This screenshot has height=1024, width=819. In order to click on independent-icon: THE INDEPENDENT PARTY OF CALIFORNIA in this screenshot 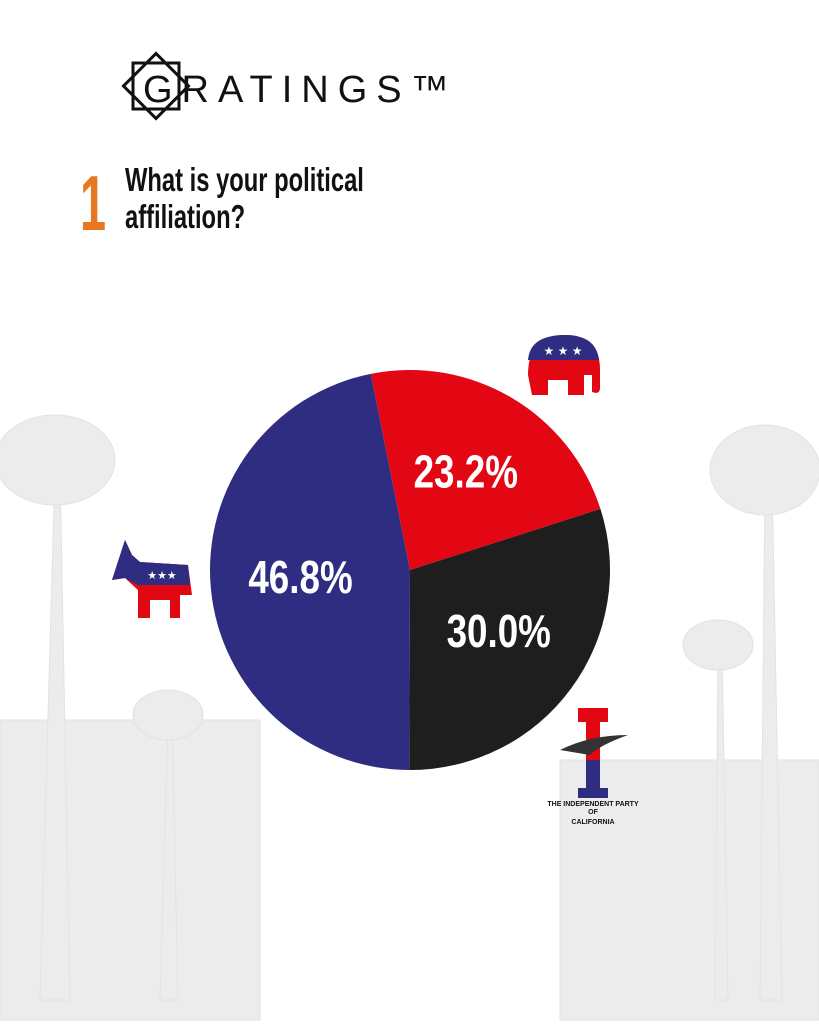, I will do `click(593, 767)`.